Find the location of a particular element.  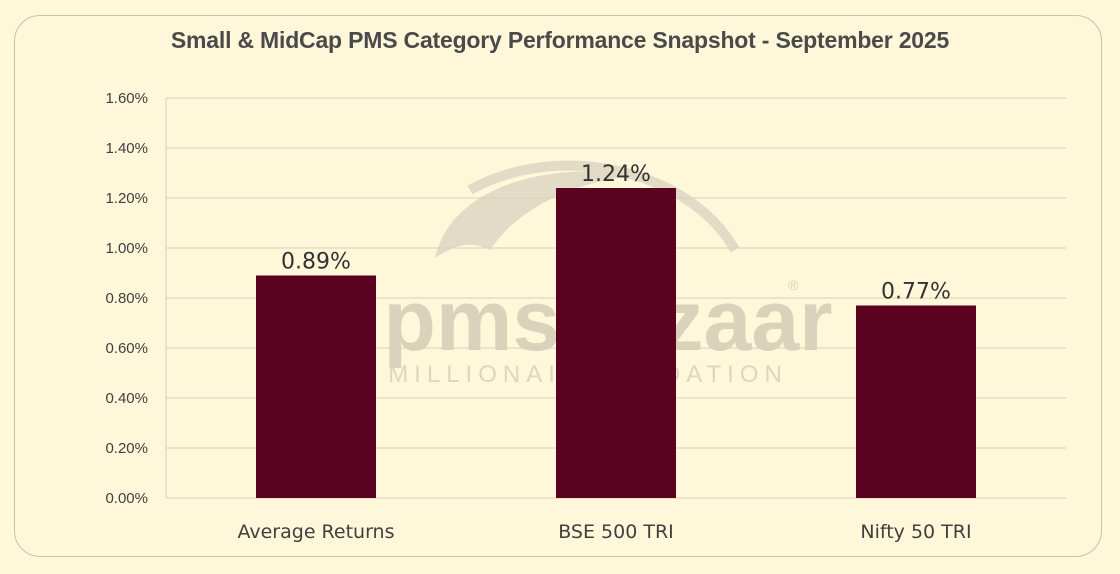

watermark-swoosh is located at coordinates (537, 214).